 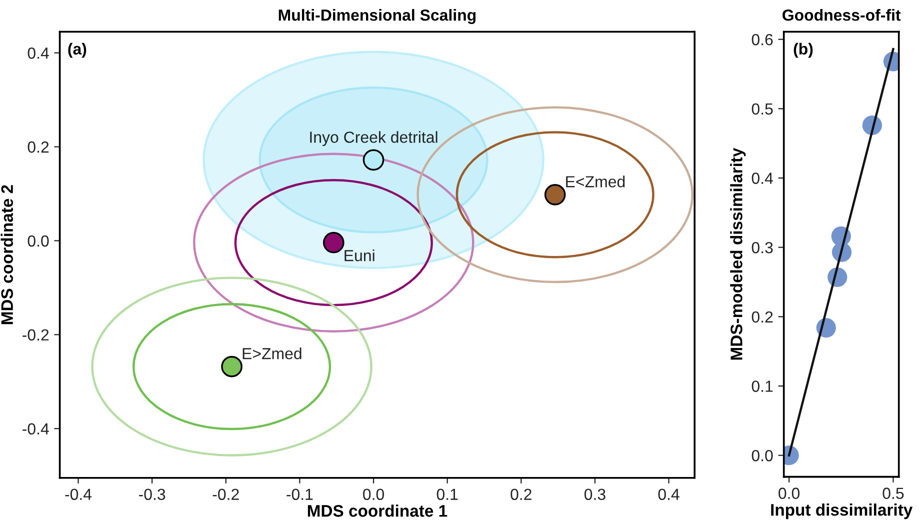 I want to click on series-label: E>Zmed, so click(x=272, y=354).